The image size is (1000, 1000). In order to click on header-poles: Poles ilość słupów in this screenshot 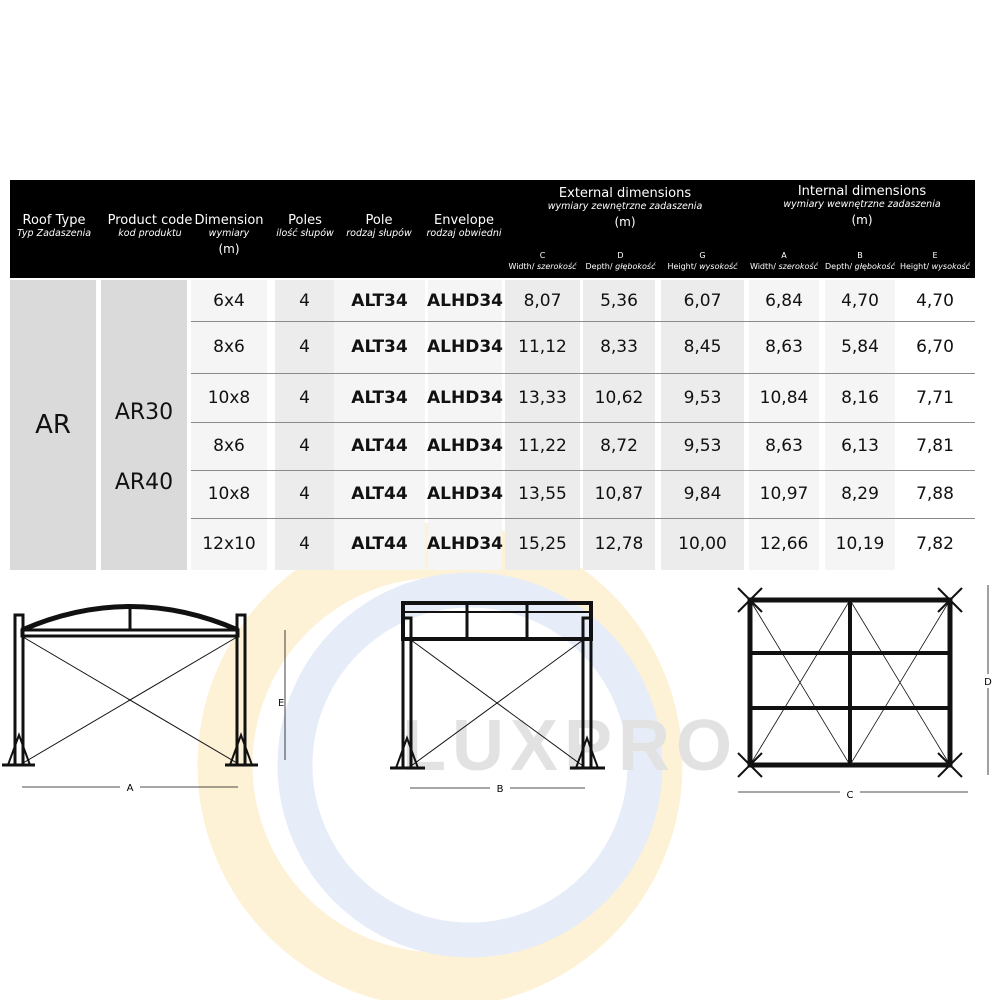, I will do `click(305, 226)`.